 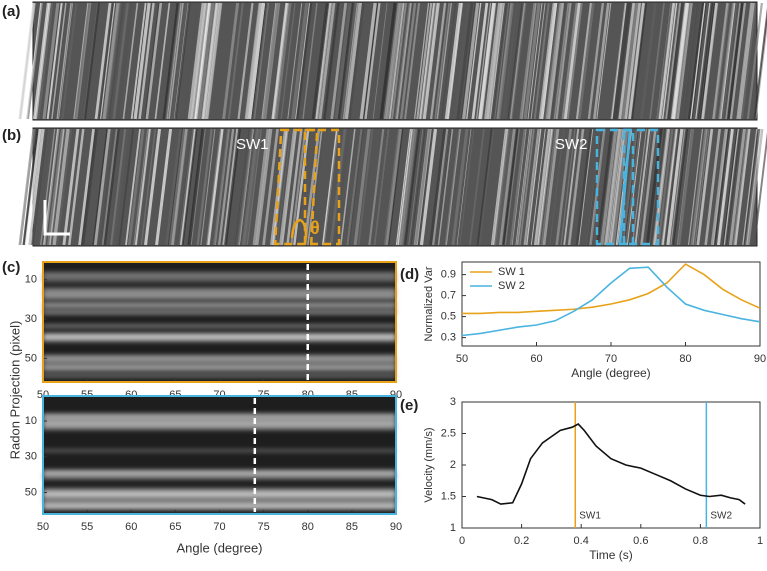 I want to click on plot-frame, so click(x=611, y=465).